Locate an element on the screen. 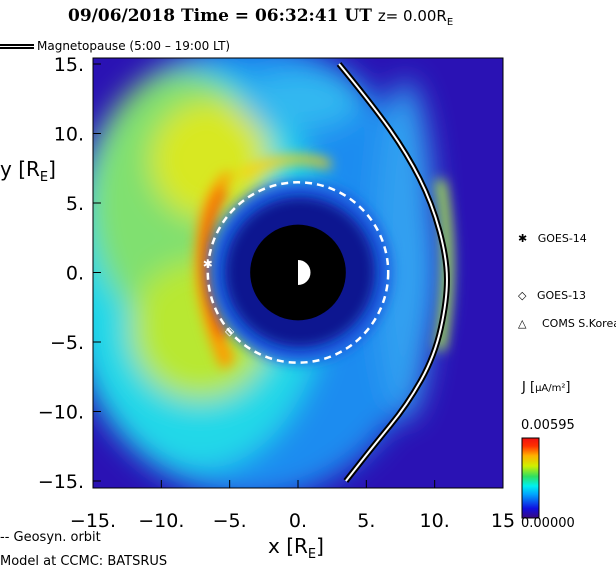 The width and height of the screenshot is (616, 574). x-tick-label: 15 is located at coordinates (503, 521).